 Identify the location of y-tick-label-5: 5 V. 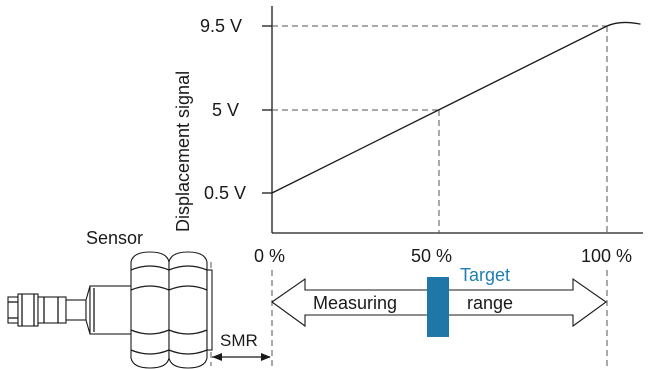
(225, 110).